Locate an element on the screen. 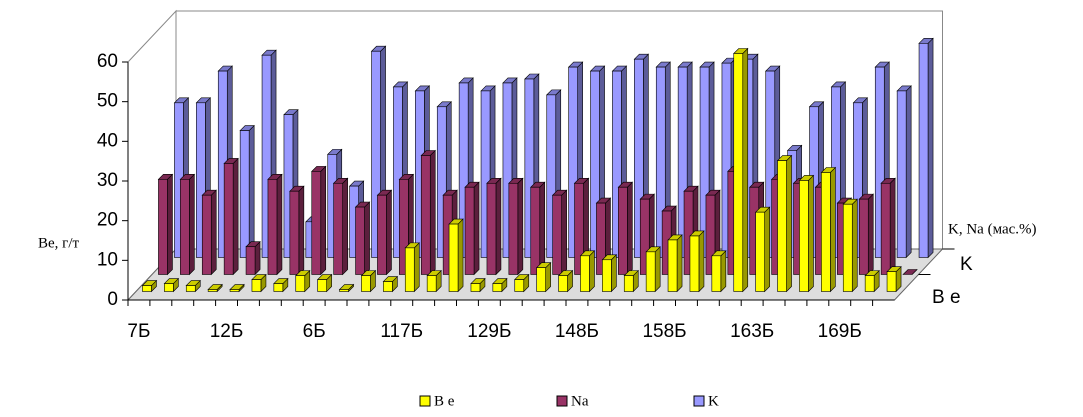 The width and height of the screenshot is (1083, 417). y-tick-label: 40 is located at coordinates (107, 140).